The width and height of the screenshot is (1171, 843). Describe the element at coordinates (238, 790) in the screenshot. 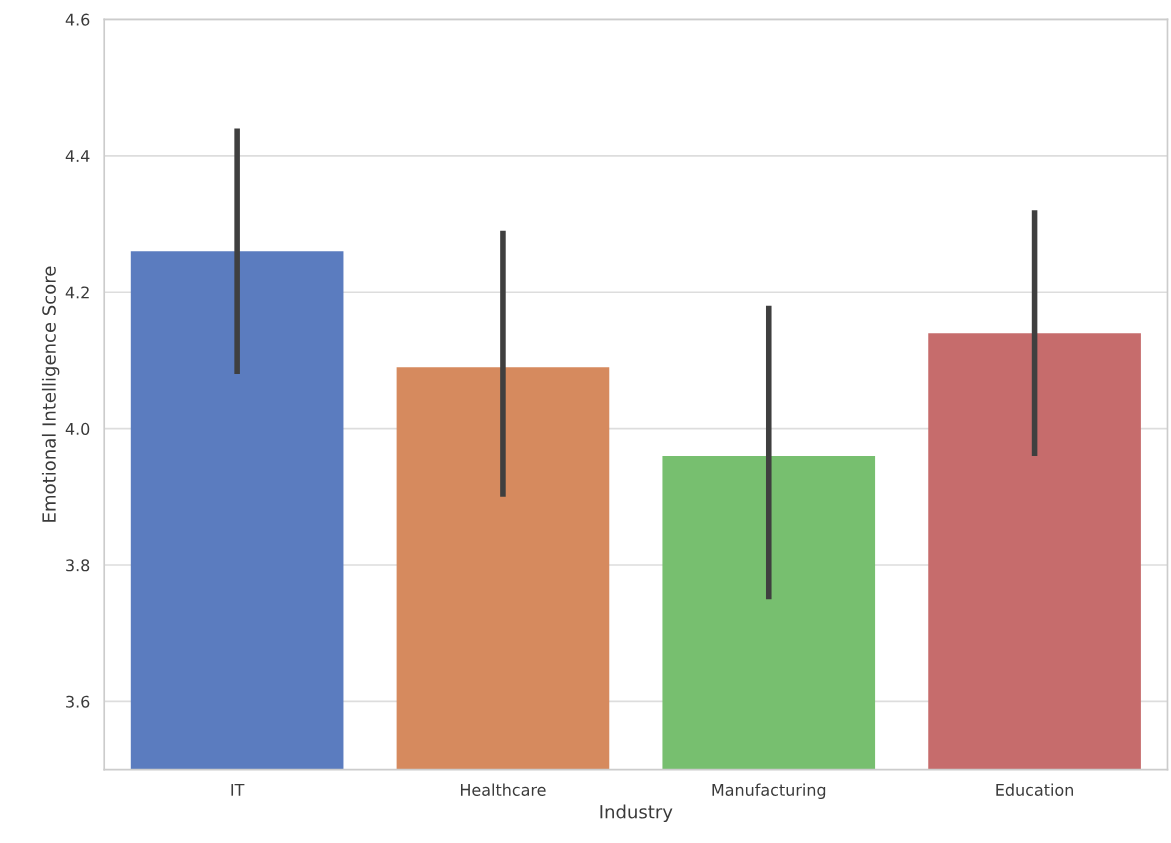

I see `x-tick-label: IT` at that location.